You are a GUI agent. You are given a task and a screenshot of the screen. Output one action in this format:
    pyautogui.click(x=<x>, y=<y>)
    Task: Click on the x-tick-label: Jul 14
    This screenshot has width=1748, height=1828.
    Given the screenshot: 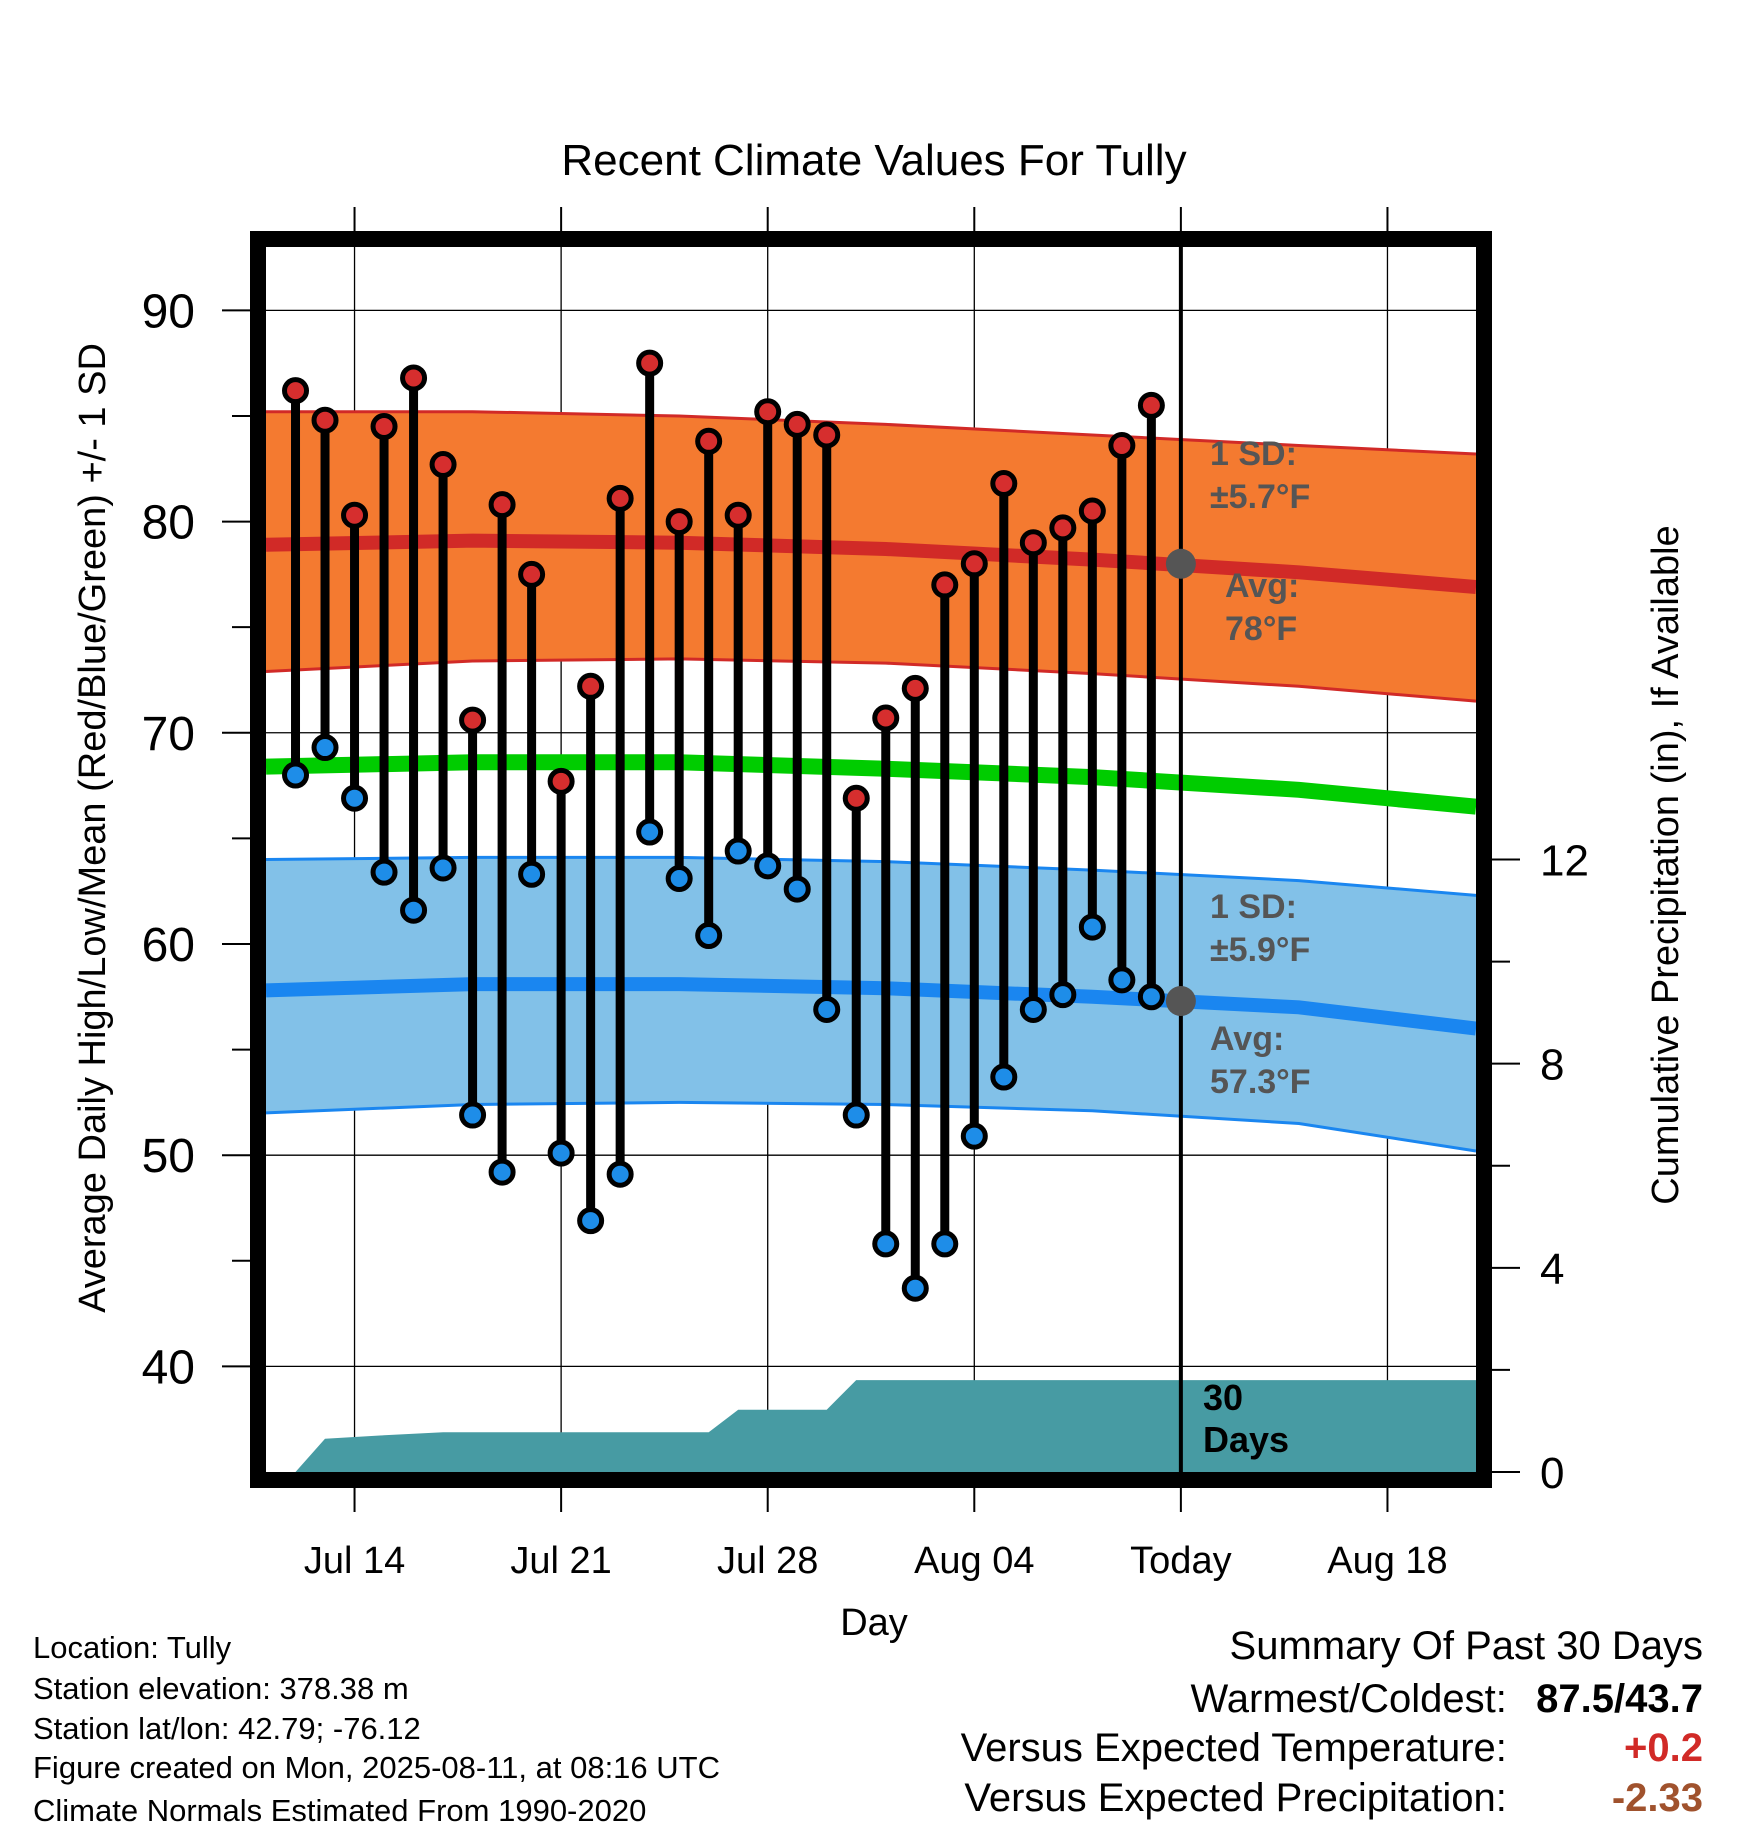 What is the action you would take?
    pyautogui.click(x=354, y=1561)
    